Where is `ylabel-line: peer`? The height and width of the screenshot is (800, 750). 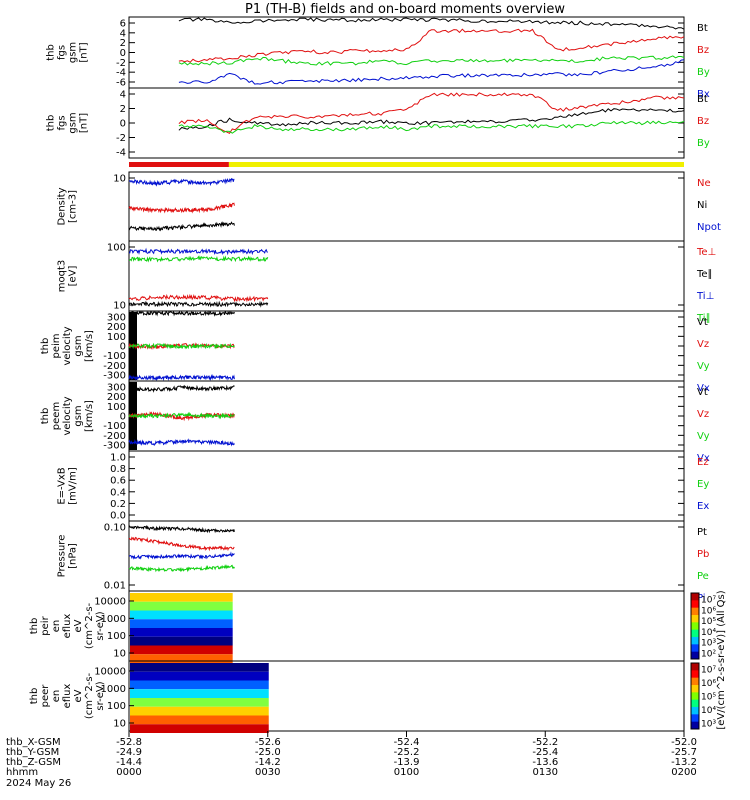
ylabel-line: peer is located at coordinates (45, 696).